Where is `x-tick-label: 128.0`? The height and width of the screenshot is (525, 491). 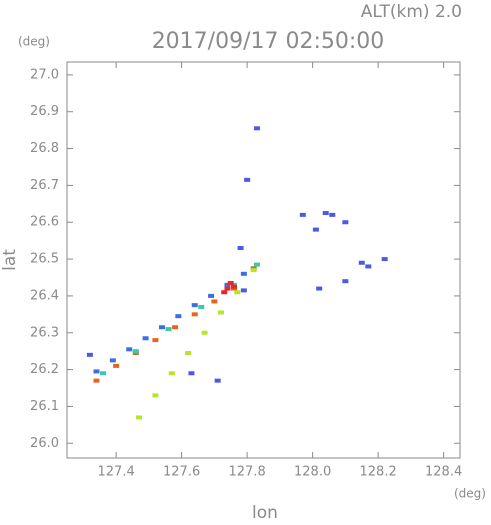
x-tick-label: 128.0 is located at coordinates (312, 472).